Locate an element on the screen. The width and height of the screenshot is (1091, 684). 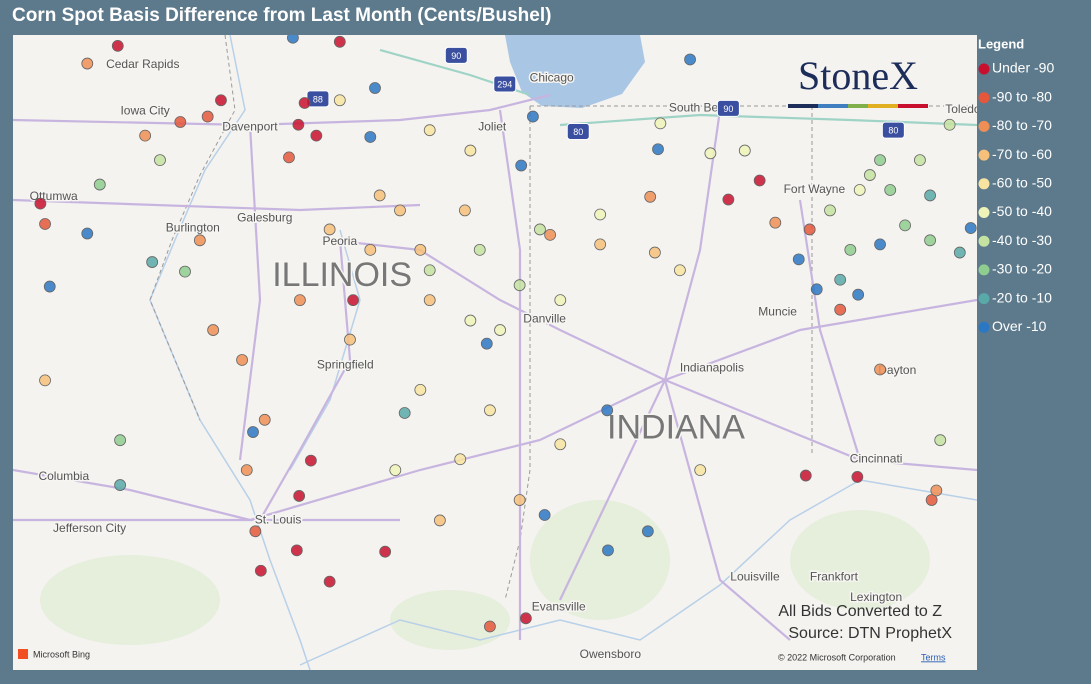
legend-label: Over -10 is located at coordinates (1019, 326).